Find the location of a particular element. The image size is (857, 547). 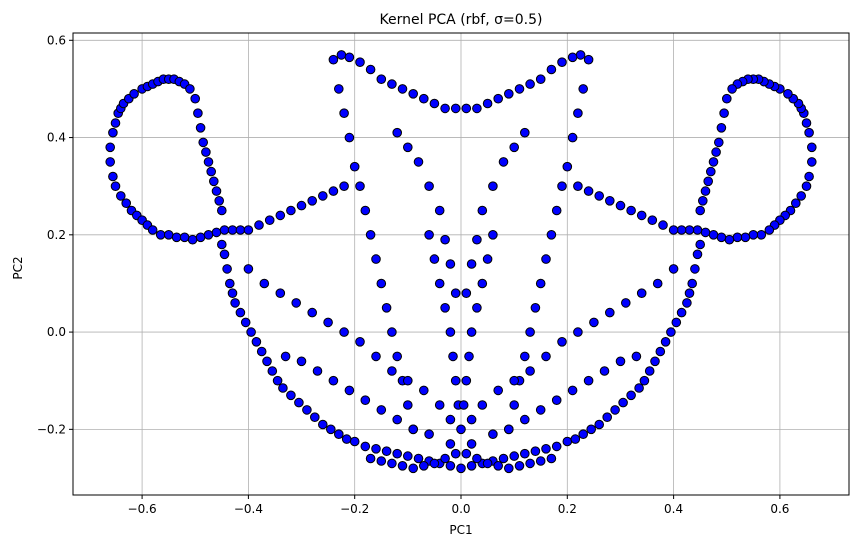

x-axis-ticks: −0.6 −0.4 −0.2 0.0 0.2 0.4 0.6 is located at coordinates (458, 505).